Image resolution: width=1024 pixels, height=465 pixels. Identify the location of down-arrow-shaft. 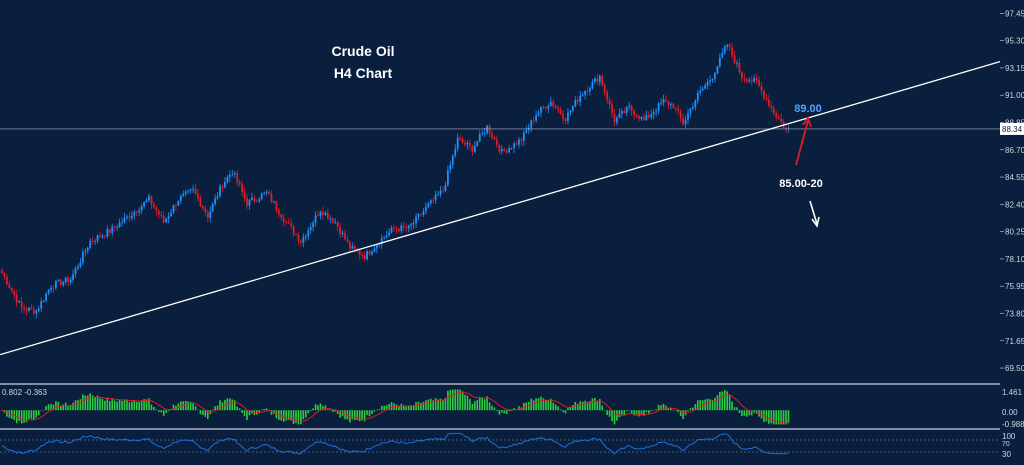
(813, 212).